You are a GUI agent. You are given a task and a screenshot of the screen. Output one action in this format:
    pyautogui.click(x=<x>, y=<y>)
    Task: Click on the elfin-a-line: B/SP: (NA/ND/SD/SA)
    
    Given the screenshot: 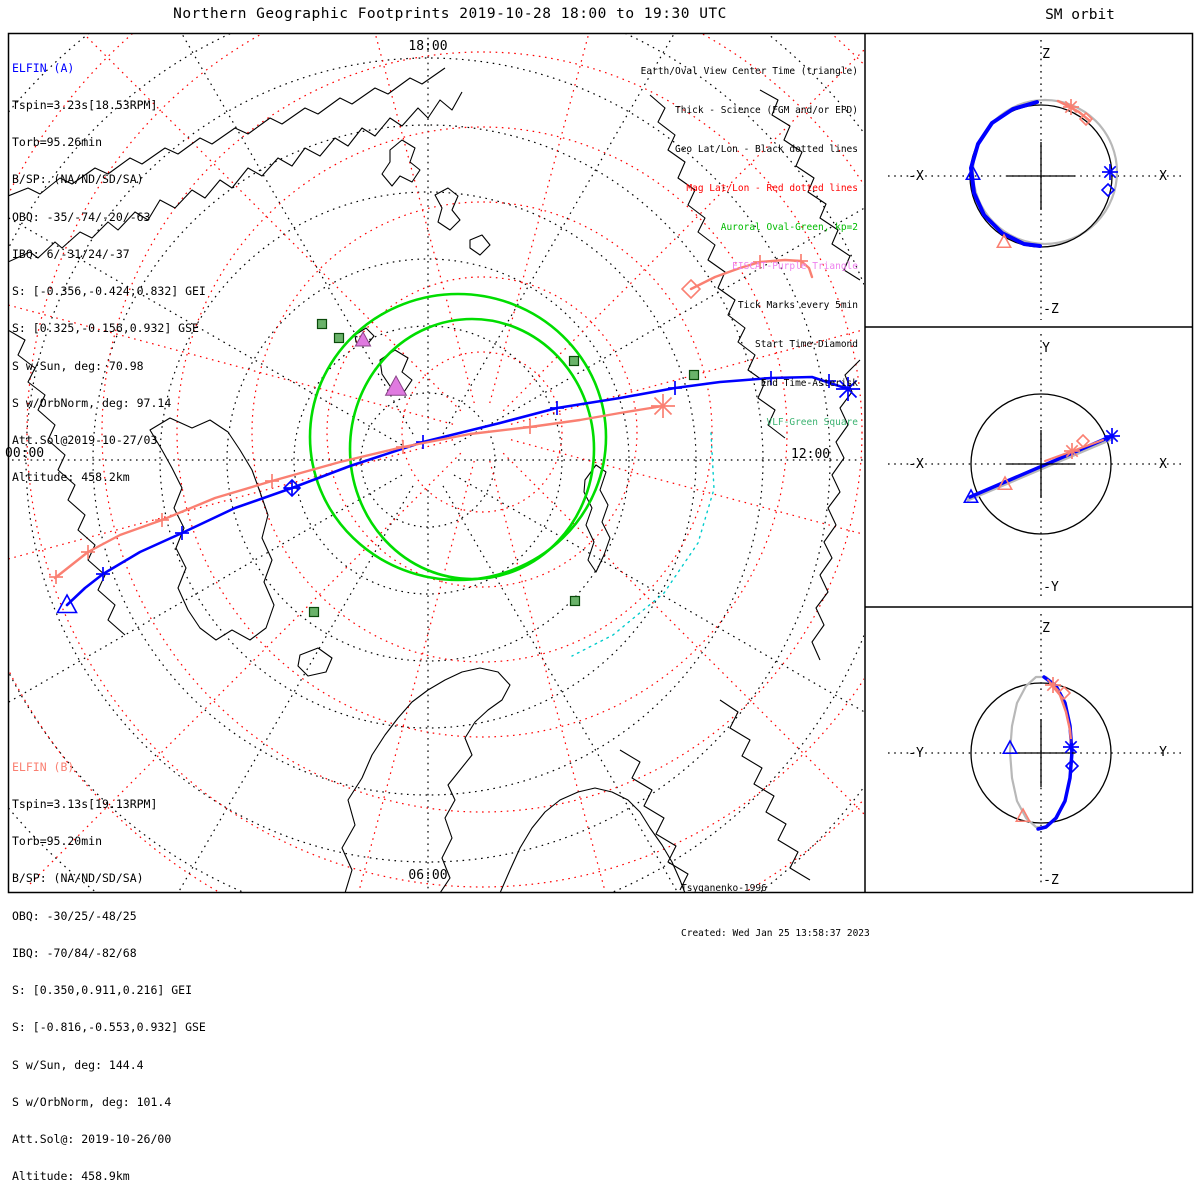 What is the action you would take?
    pyautogui.click(x=78, y=179)
    